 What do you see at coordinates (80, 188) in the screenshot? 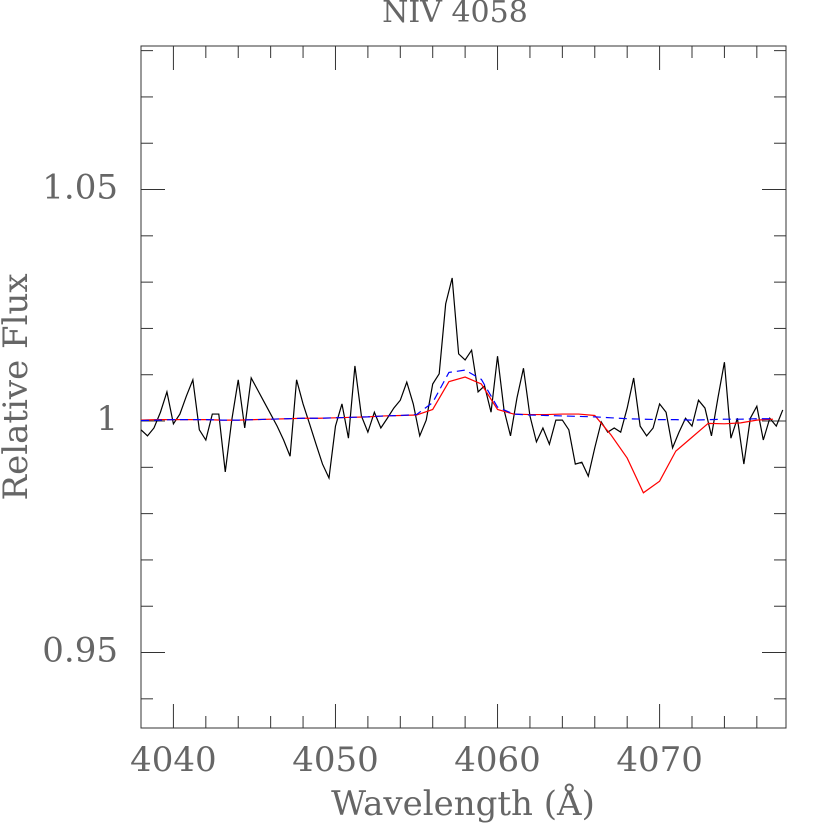
I see `y-tick-label: 1.05` at bounding box center [80, 188].